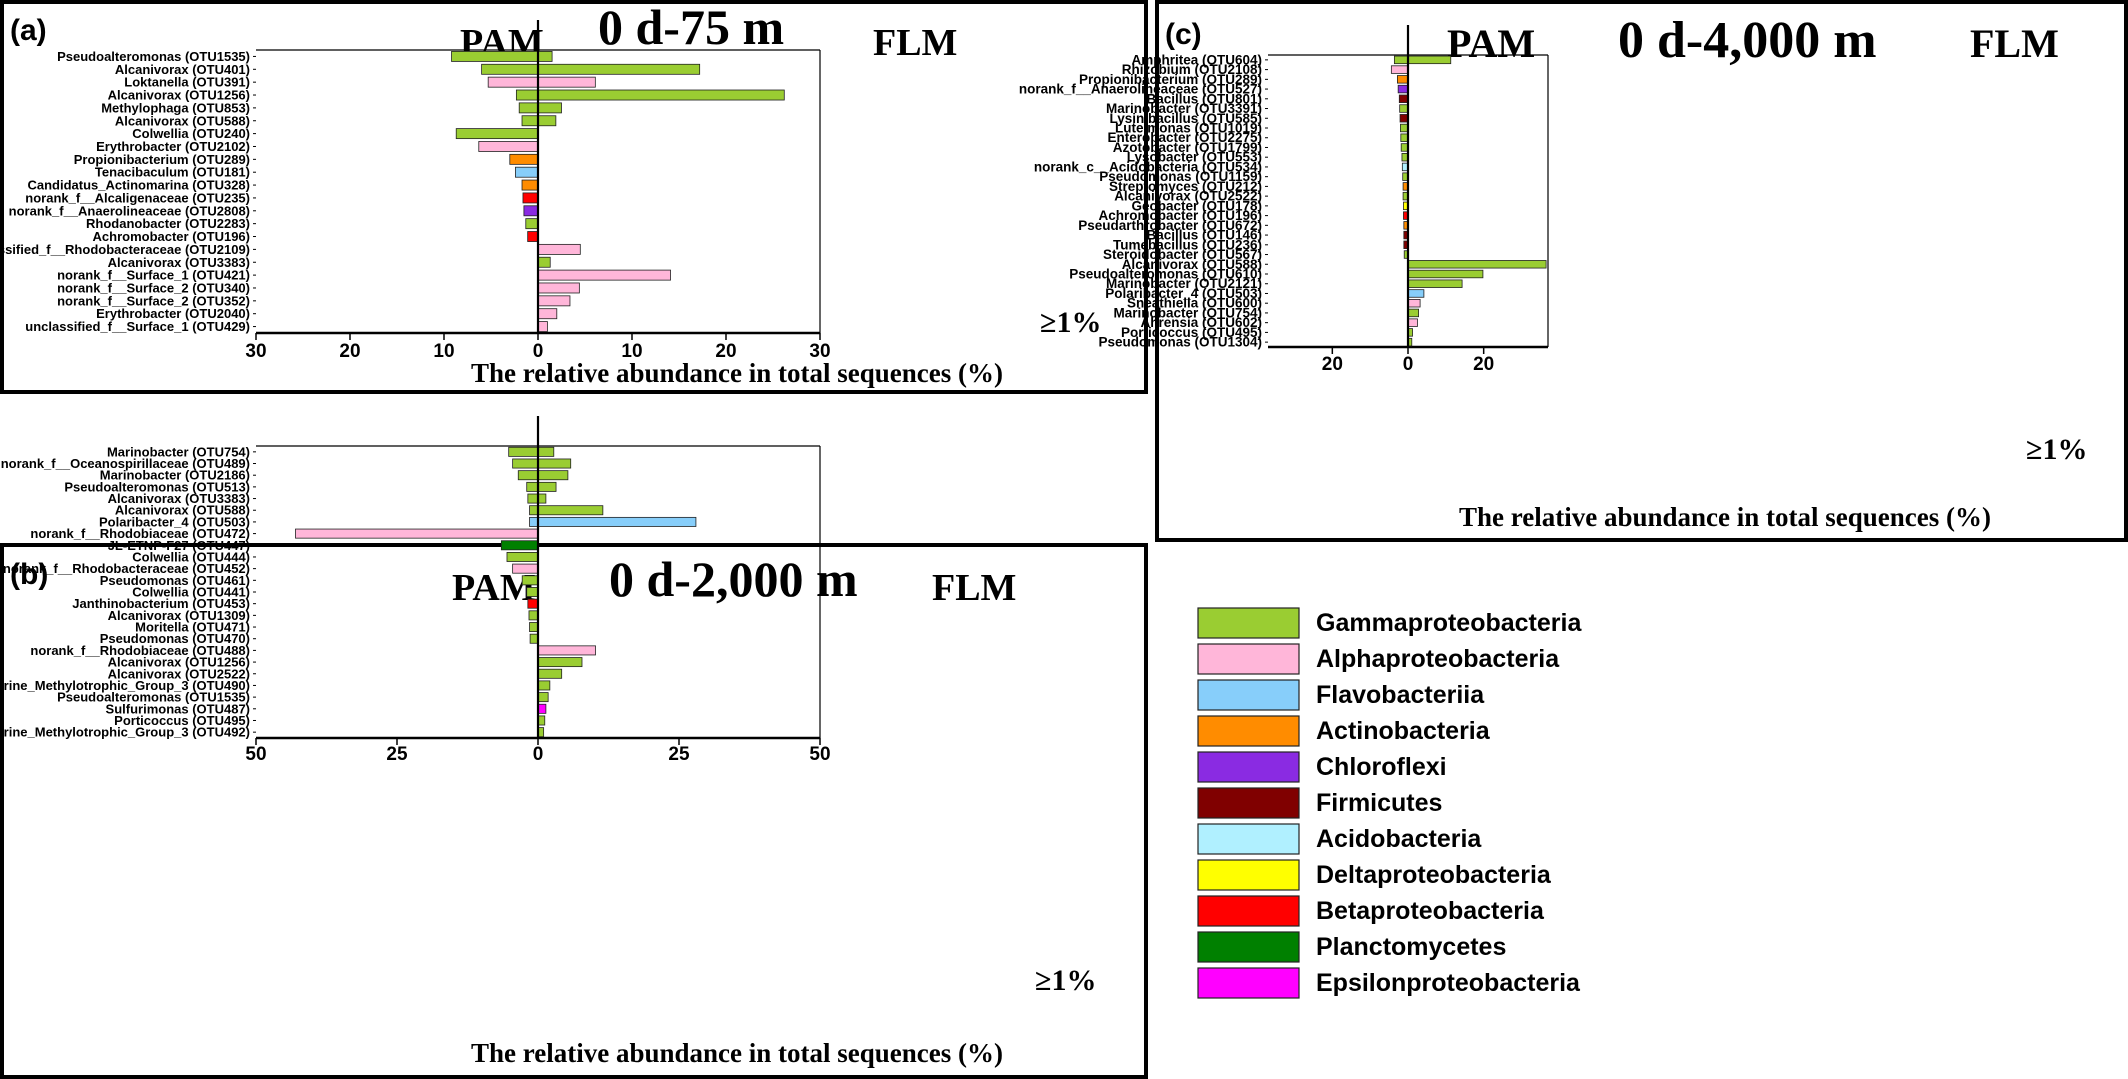  What do you see at coordinates (174, 521) in the screenshot?
I see `category-label: Polaribacter_4 (OTU503)` at bounding box center [174, 521].